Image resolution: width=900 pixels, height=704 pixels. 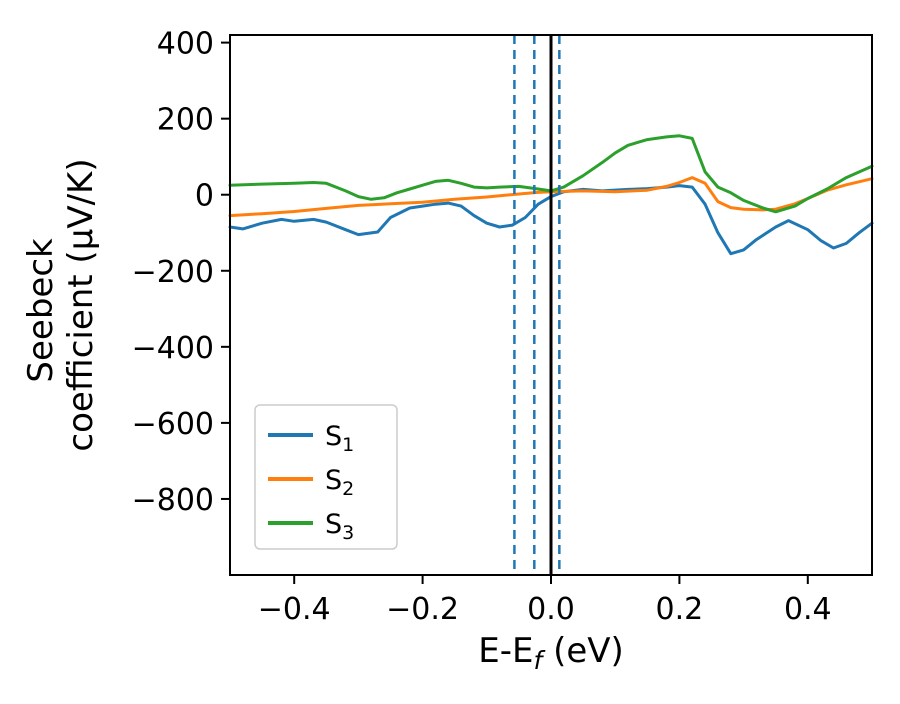 I want to click on y-axis-label-line2: coefficient (μV/K), so click(x=81, y=304).